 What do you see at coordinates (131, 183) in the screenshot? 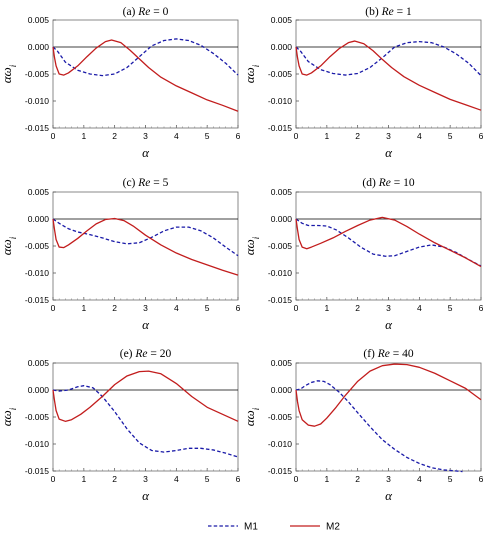
I see `title-prefix: (c)` at bounding box center [131, 183].